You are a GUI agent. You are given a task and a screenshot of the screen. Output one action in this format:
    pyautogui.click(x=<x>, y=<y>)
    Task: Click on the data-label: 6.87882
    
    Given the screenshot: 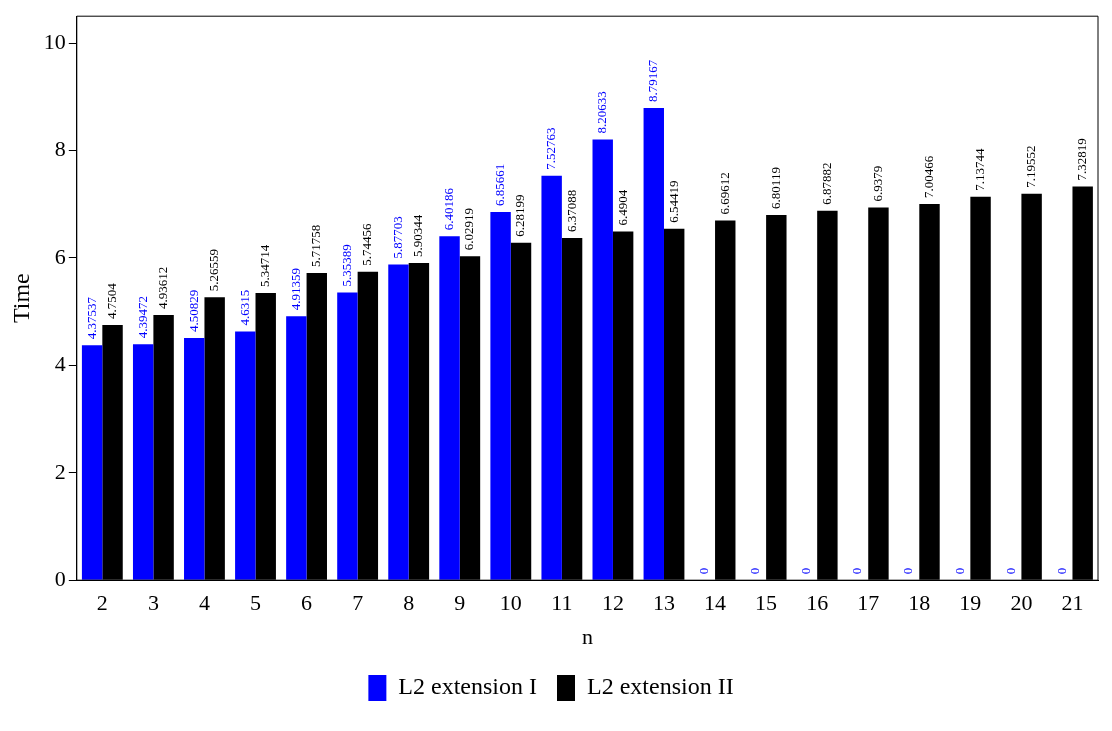 What is the action you would take?
    pyautogui.click(x=826, y=183)
    